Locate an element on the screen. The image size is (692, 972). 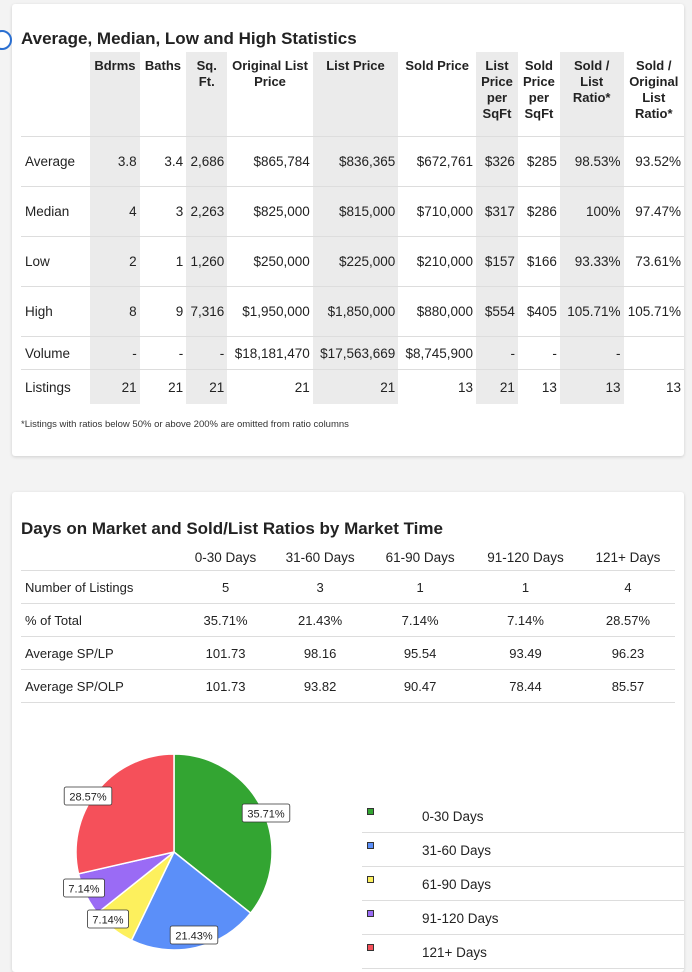
svg-text: 28.57% is located at coordinates (88, 798).